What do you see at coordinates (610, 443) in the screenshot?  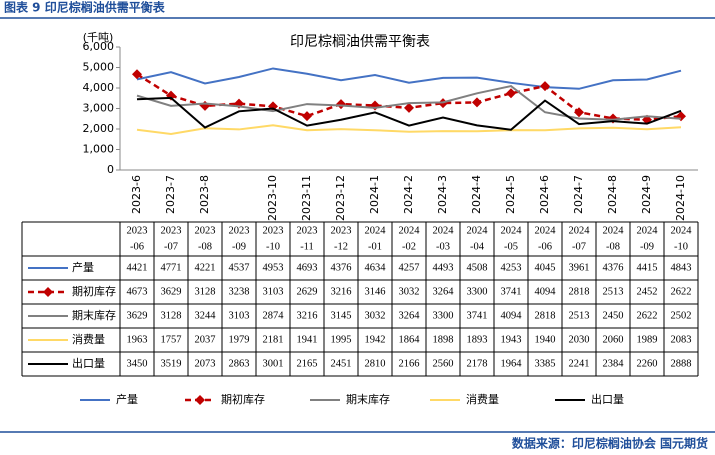 I see `source: 数据来源：印尼棕榈油协会 国元期货` at bounding box center [610, 443].